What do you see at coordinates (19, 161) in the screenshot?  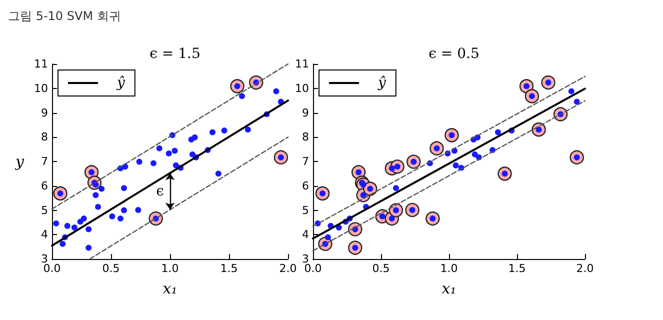 I see `y-axis-title: y` at bounding box center [19, 161].